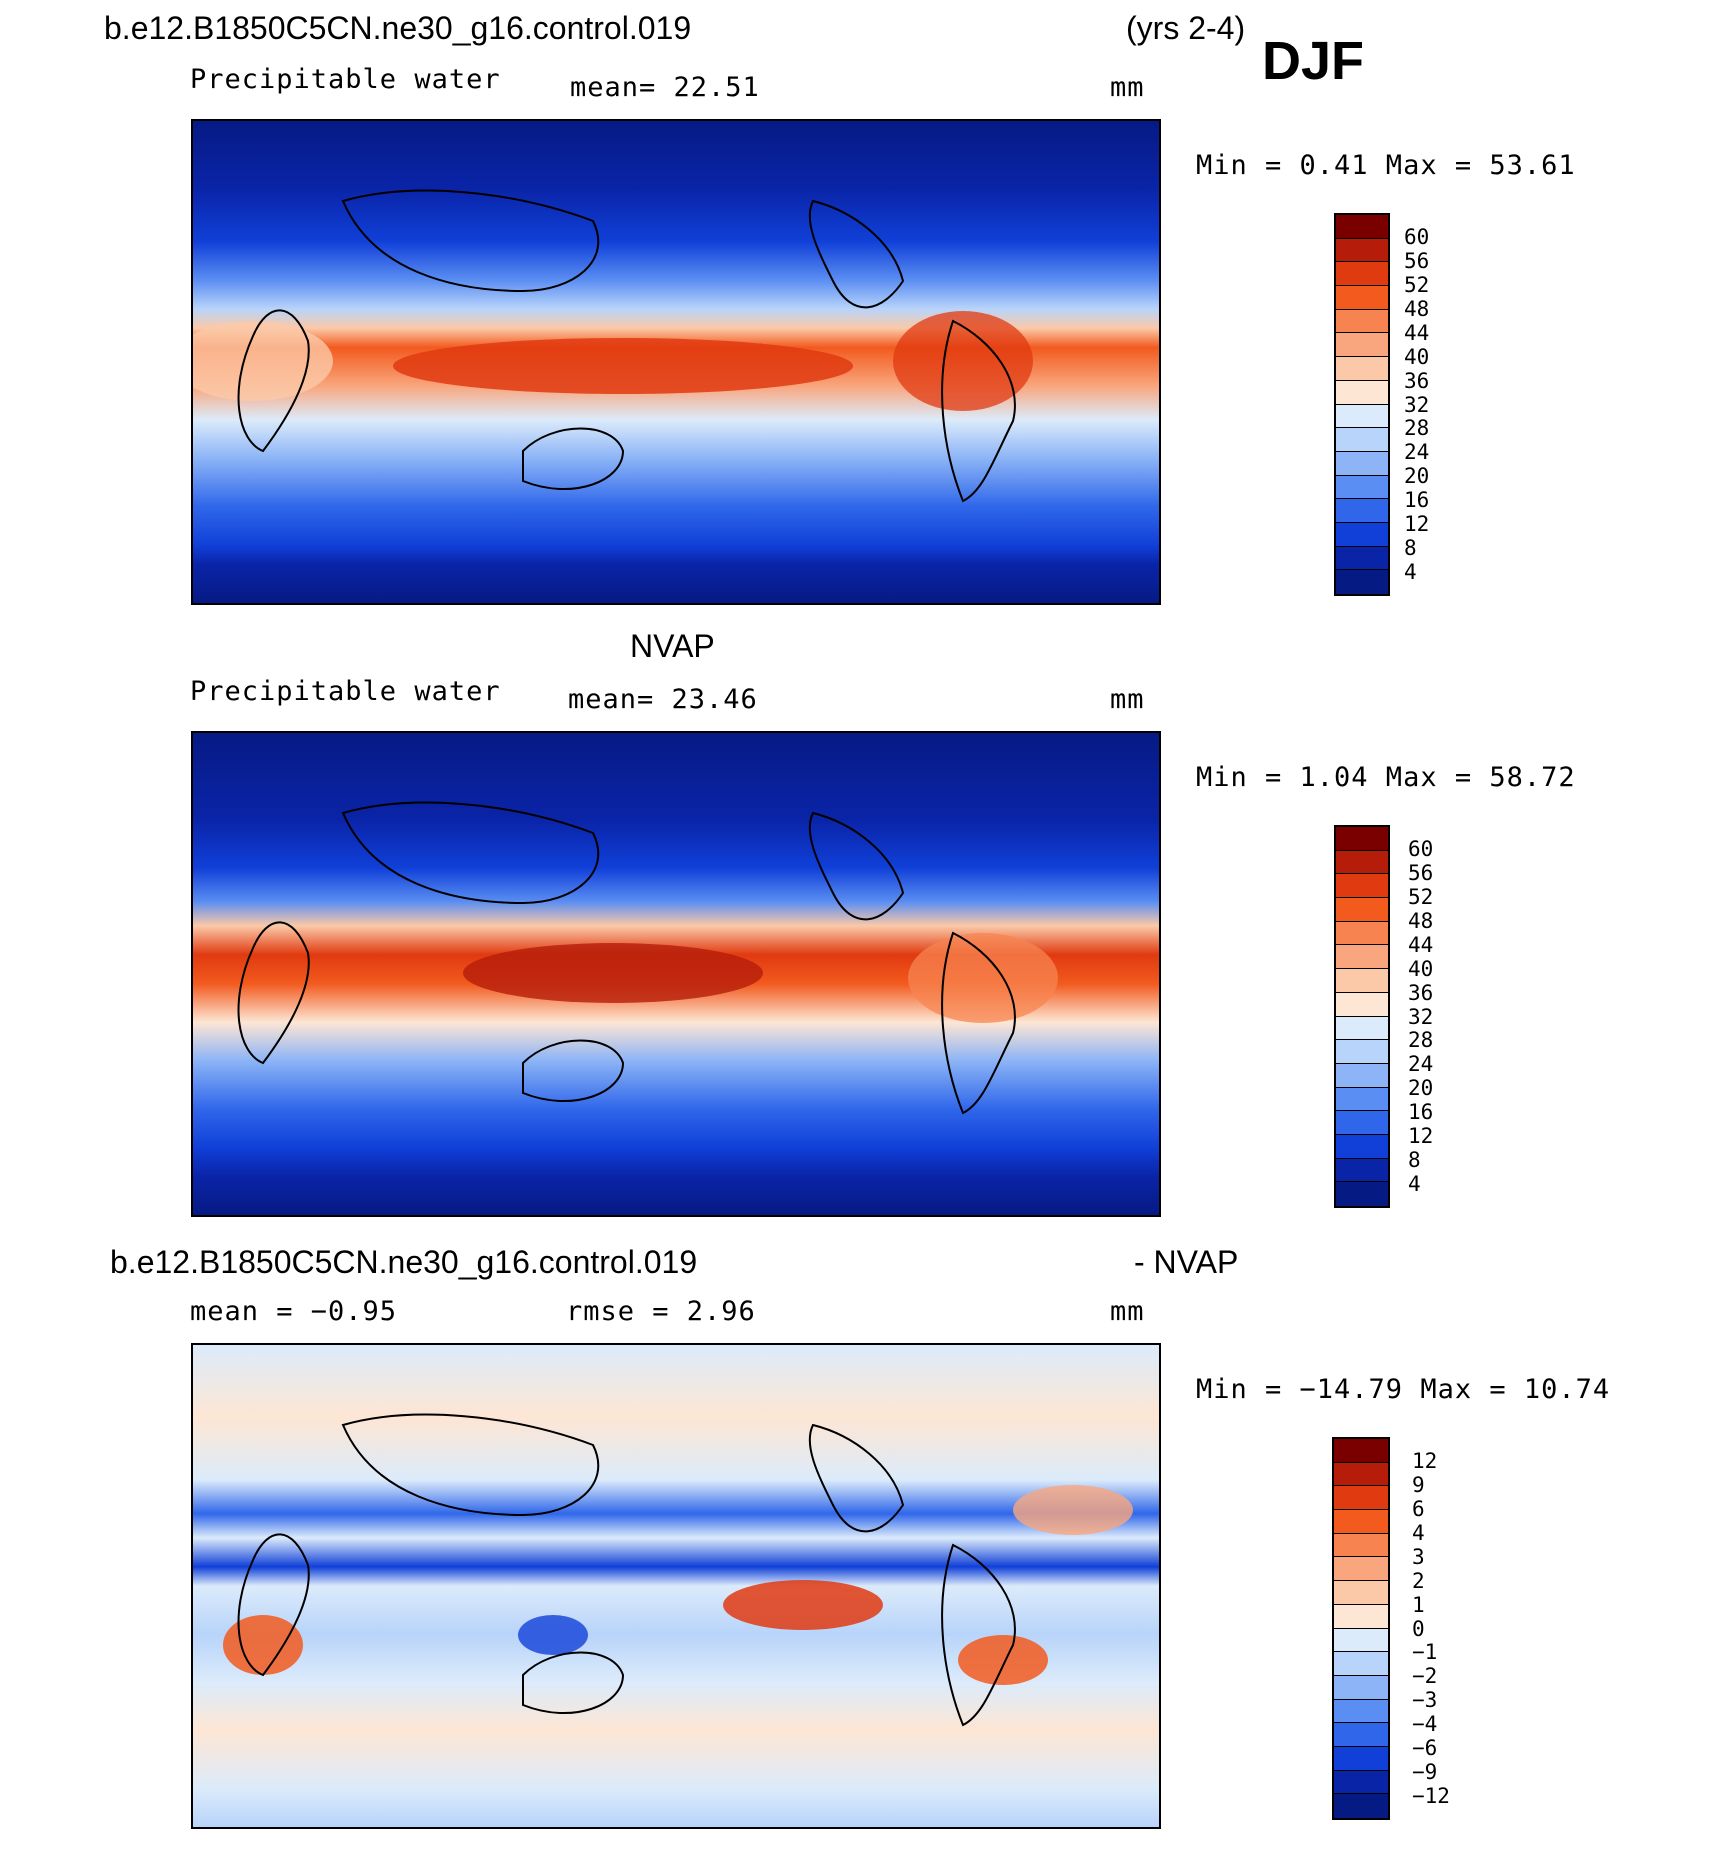 The height and width of the screenshot is (1863, 1710). I want to click on diff-title-right: - NVAP, so click(1186, 1262).